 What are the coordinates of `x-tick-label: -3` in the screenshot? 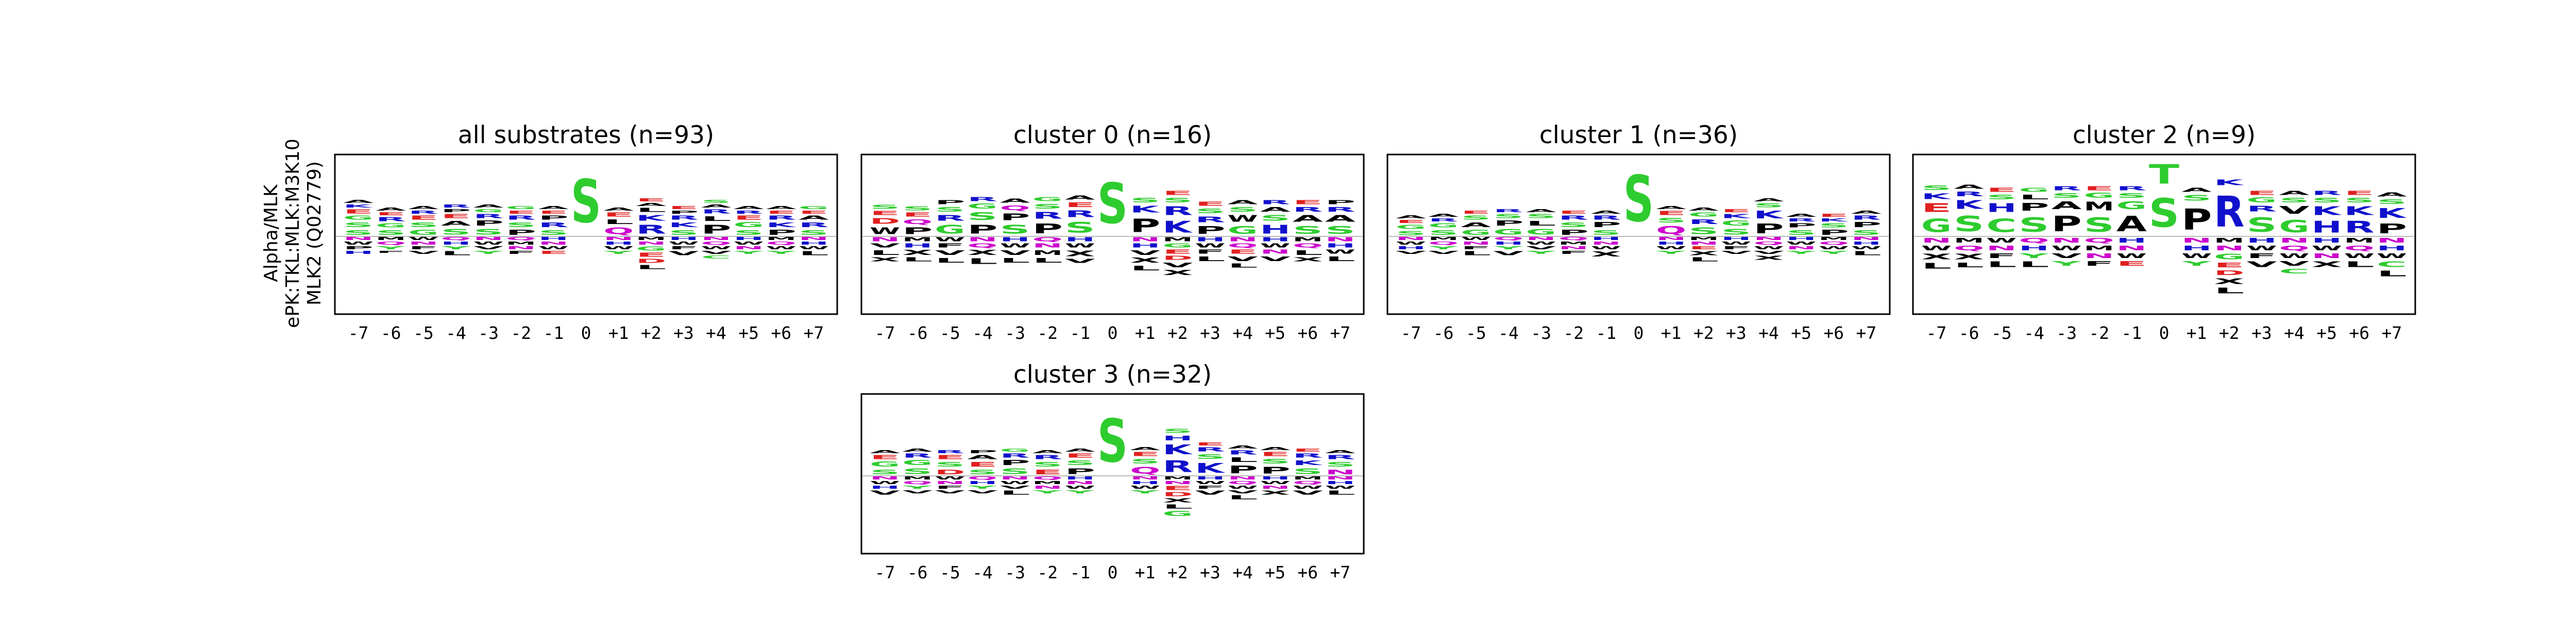 It's located at (2066, 333).